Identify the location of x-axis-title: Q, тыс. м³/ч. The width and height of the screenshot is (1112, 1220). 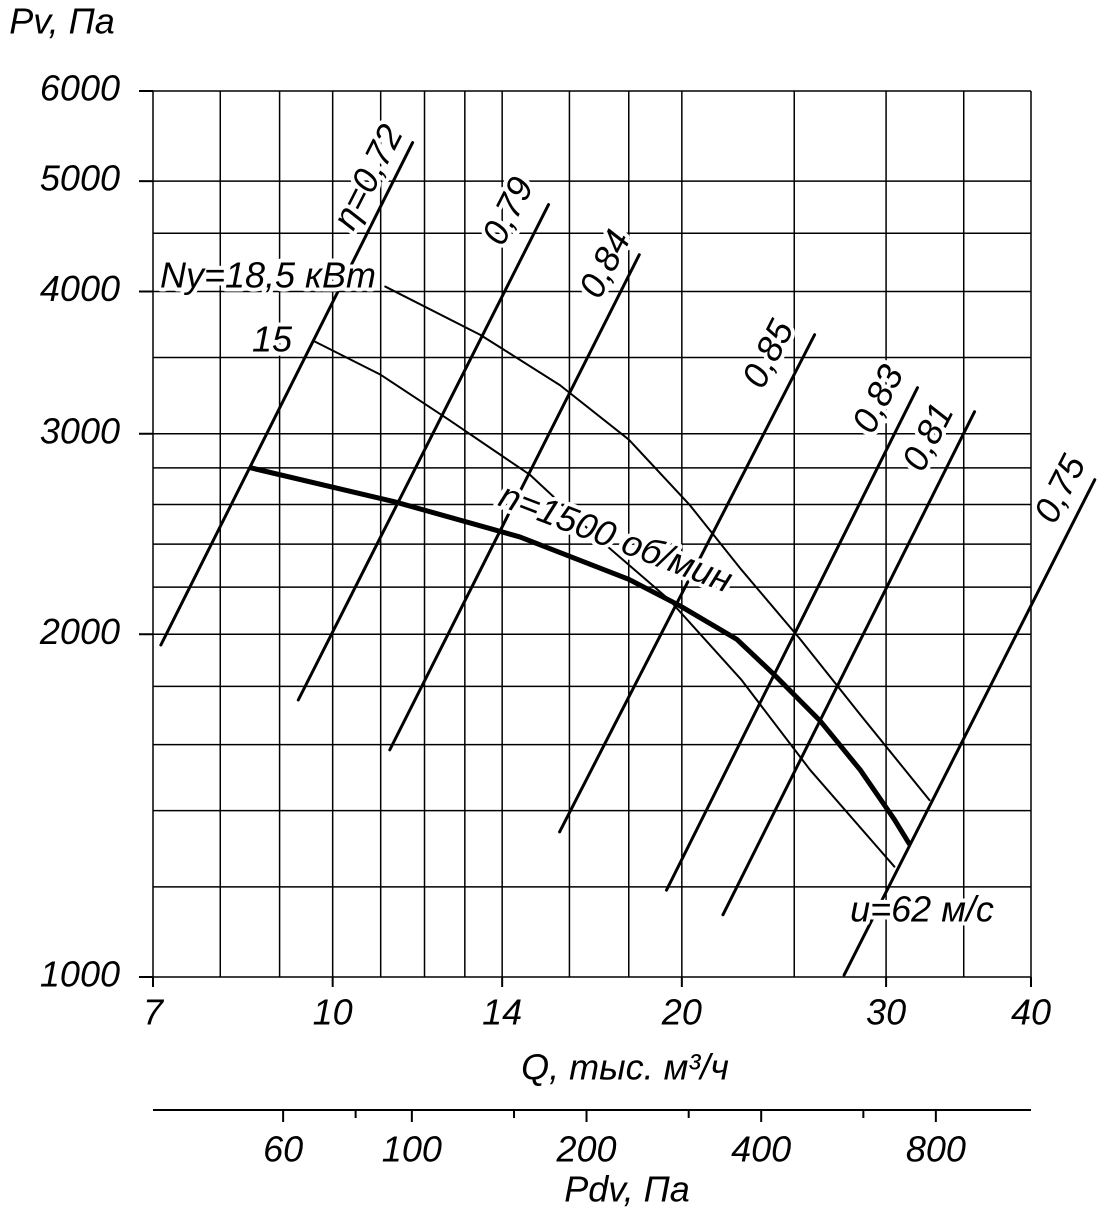
(625, 1067).